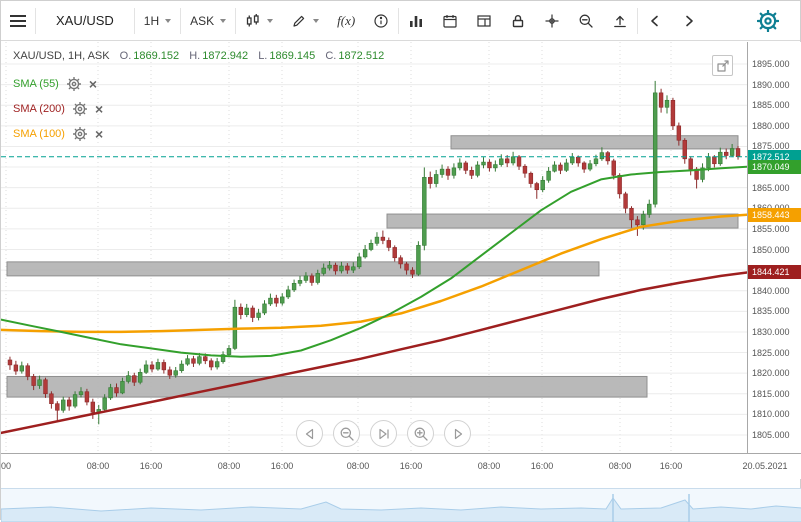  Describe the element at coordinates (299, 21) in the screenshot. I see `pencil-icon` at that location.